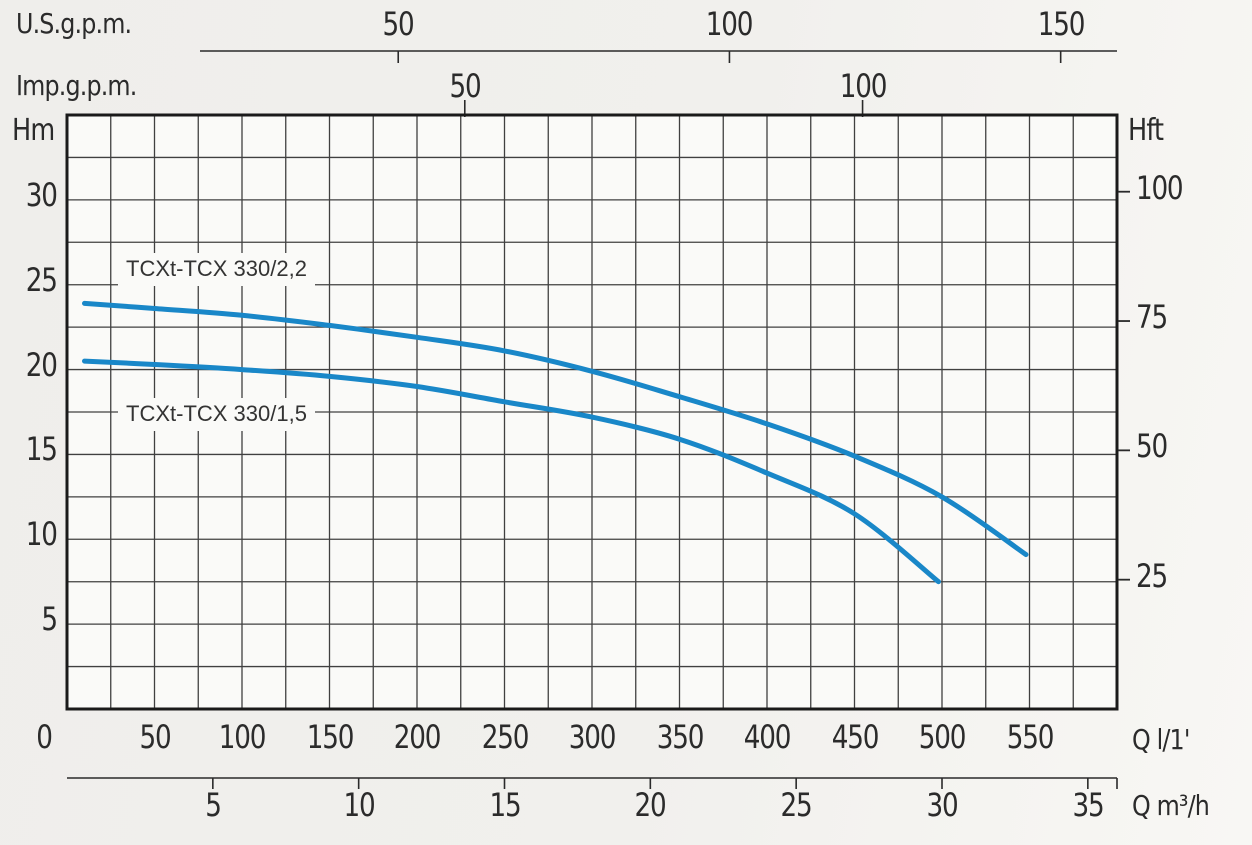 This screenshot has height=845, width=1252. Describe the element at coordinates (592, 737) in the screenshot. I see `flow-l1-tick-label: 300` at that location.